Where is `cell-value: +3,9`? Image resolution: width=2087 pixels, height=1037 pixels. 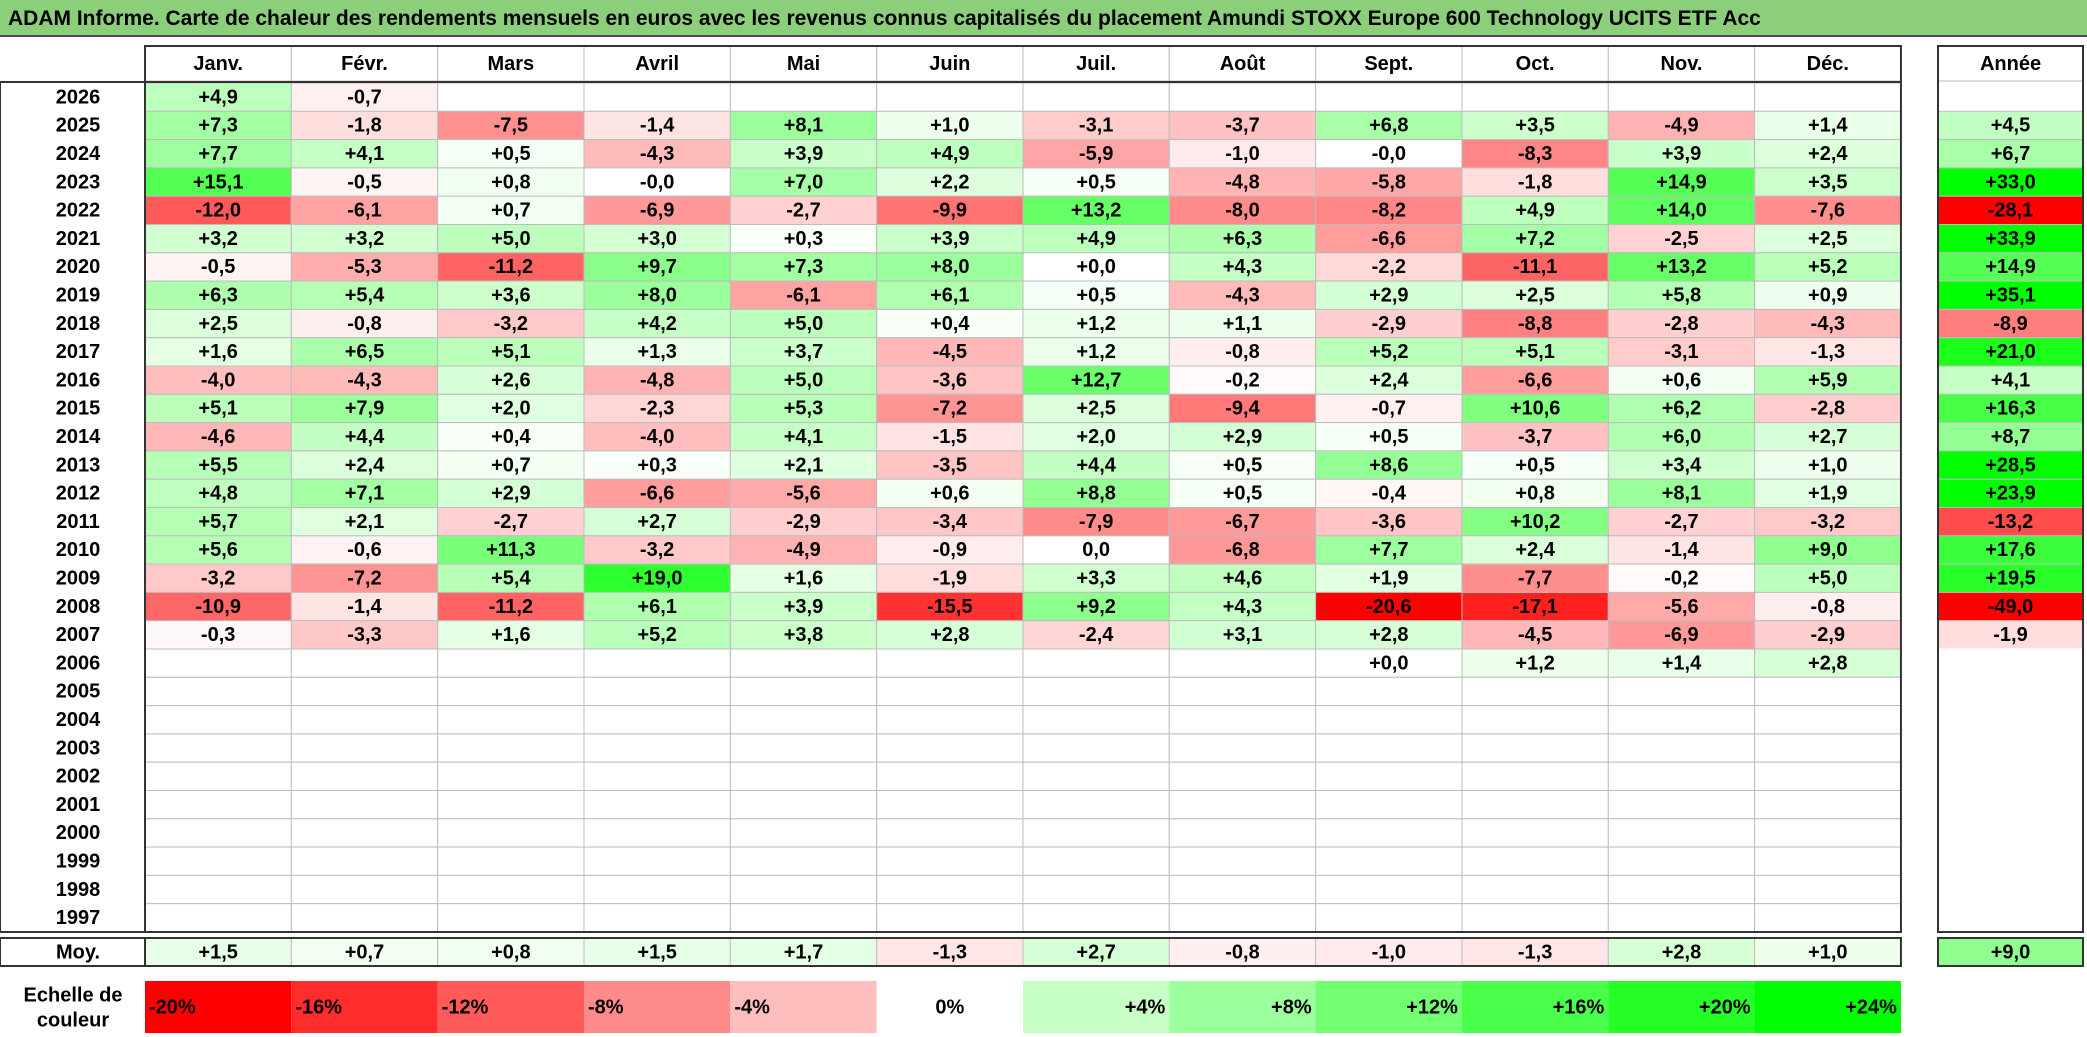 cell-value: +3,9 is located at coordinates (803, 607).